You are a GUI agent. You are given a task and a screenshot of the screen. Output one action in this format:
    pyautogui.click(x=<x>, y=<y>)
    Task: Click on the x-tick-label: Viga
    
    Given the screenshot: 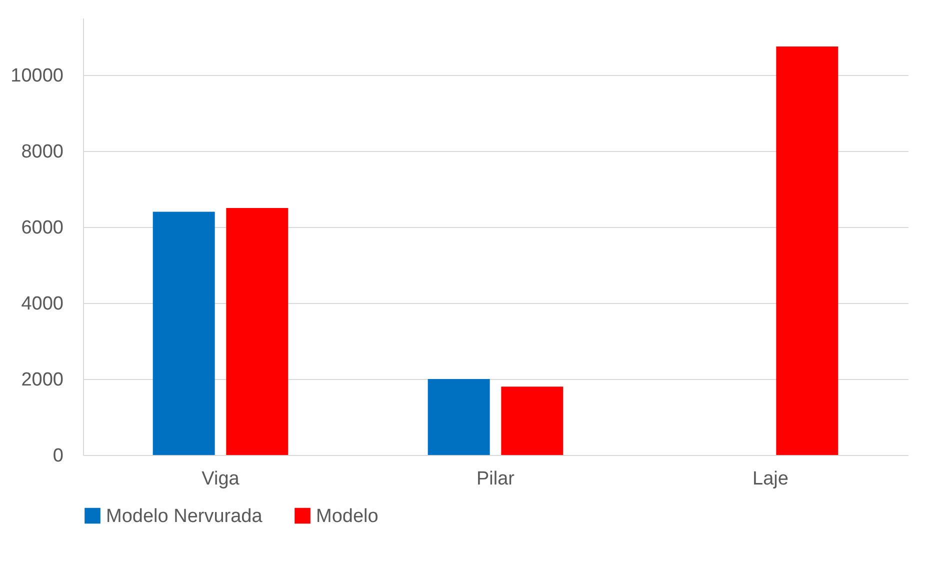 What is the action you would take?
    pyautogui.click(x=221, y=479)
    